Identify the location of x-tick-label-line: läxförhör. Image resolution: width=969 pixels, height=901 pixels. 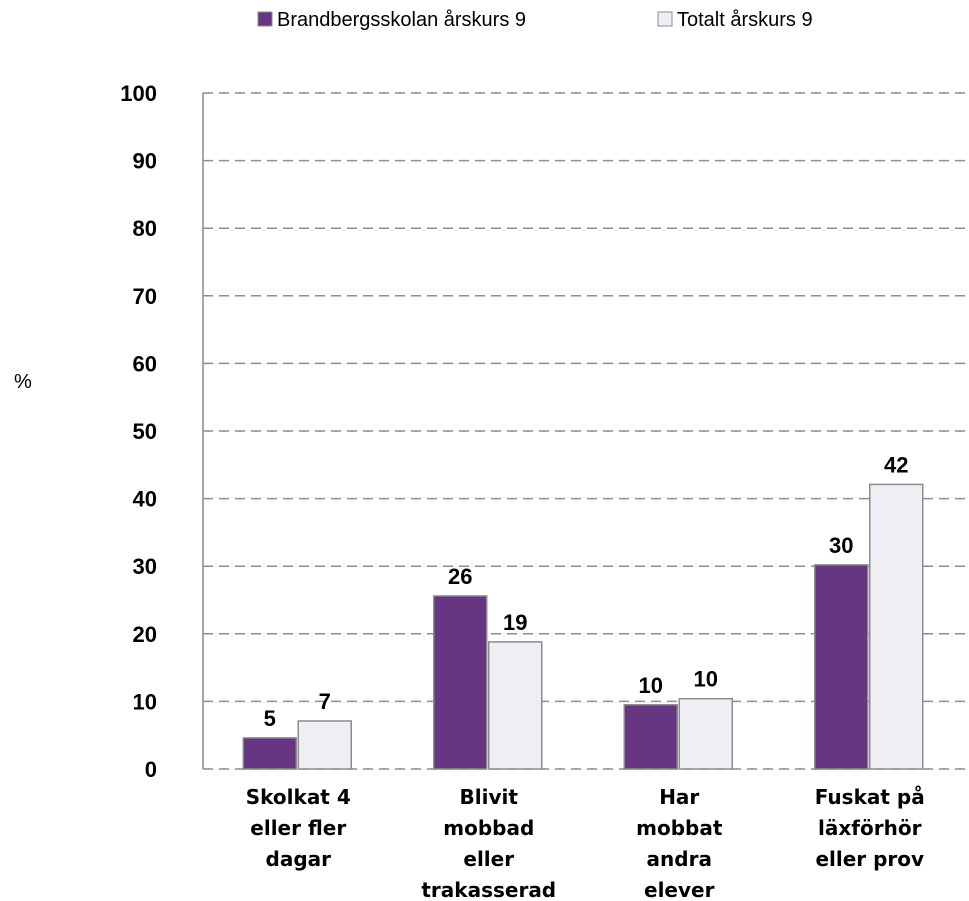
(870, 828).